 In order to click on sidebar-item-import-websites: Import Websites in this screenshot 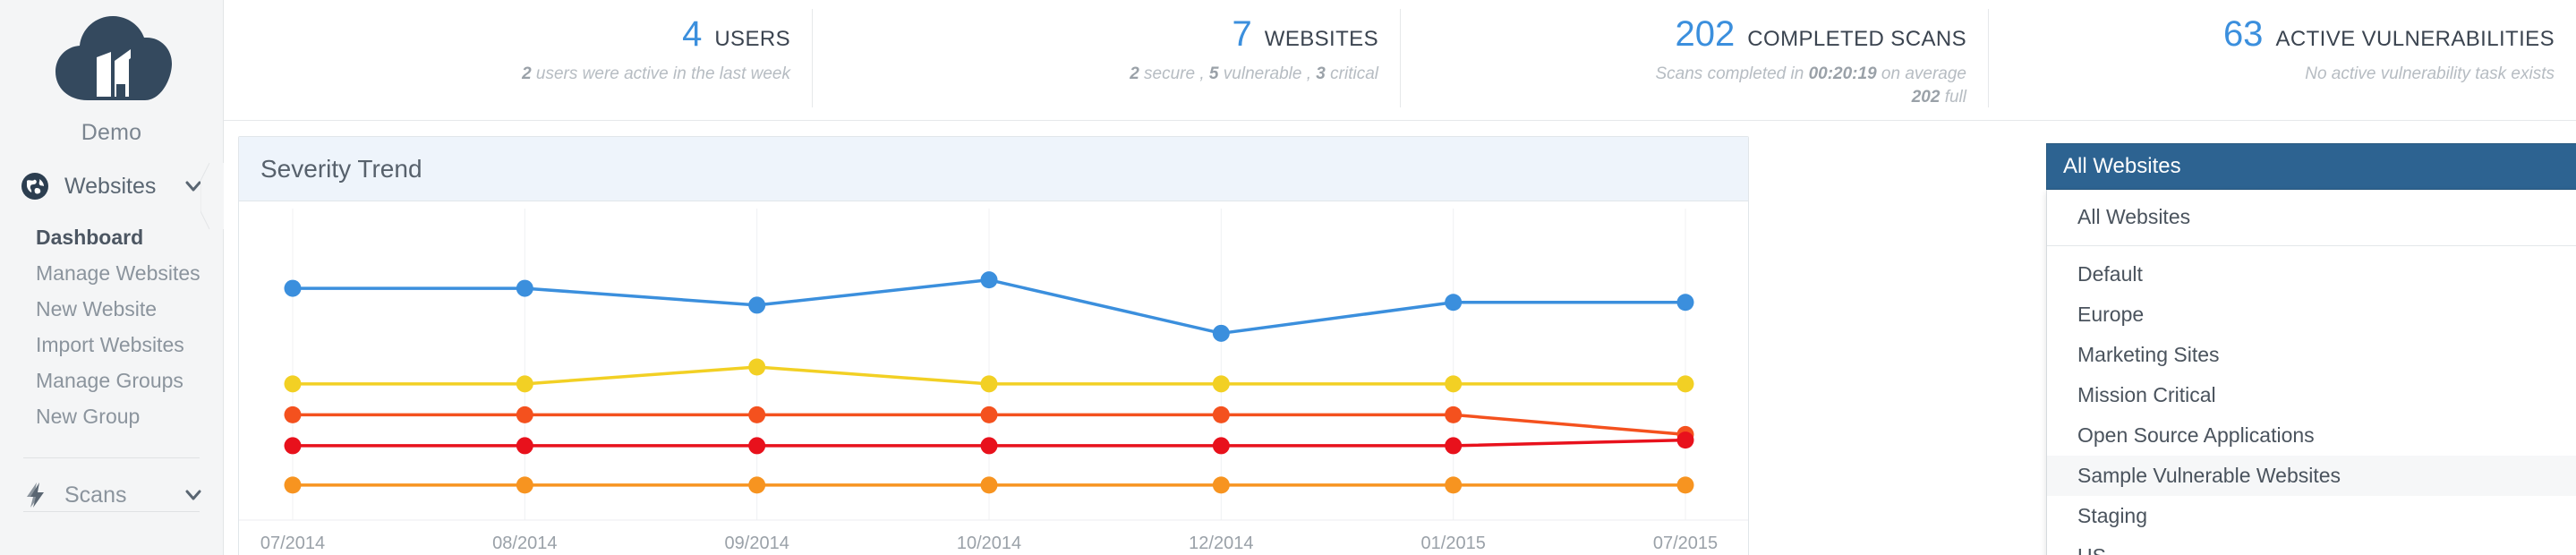, I will do `click(110, 344)`.